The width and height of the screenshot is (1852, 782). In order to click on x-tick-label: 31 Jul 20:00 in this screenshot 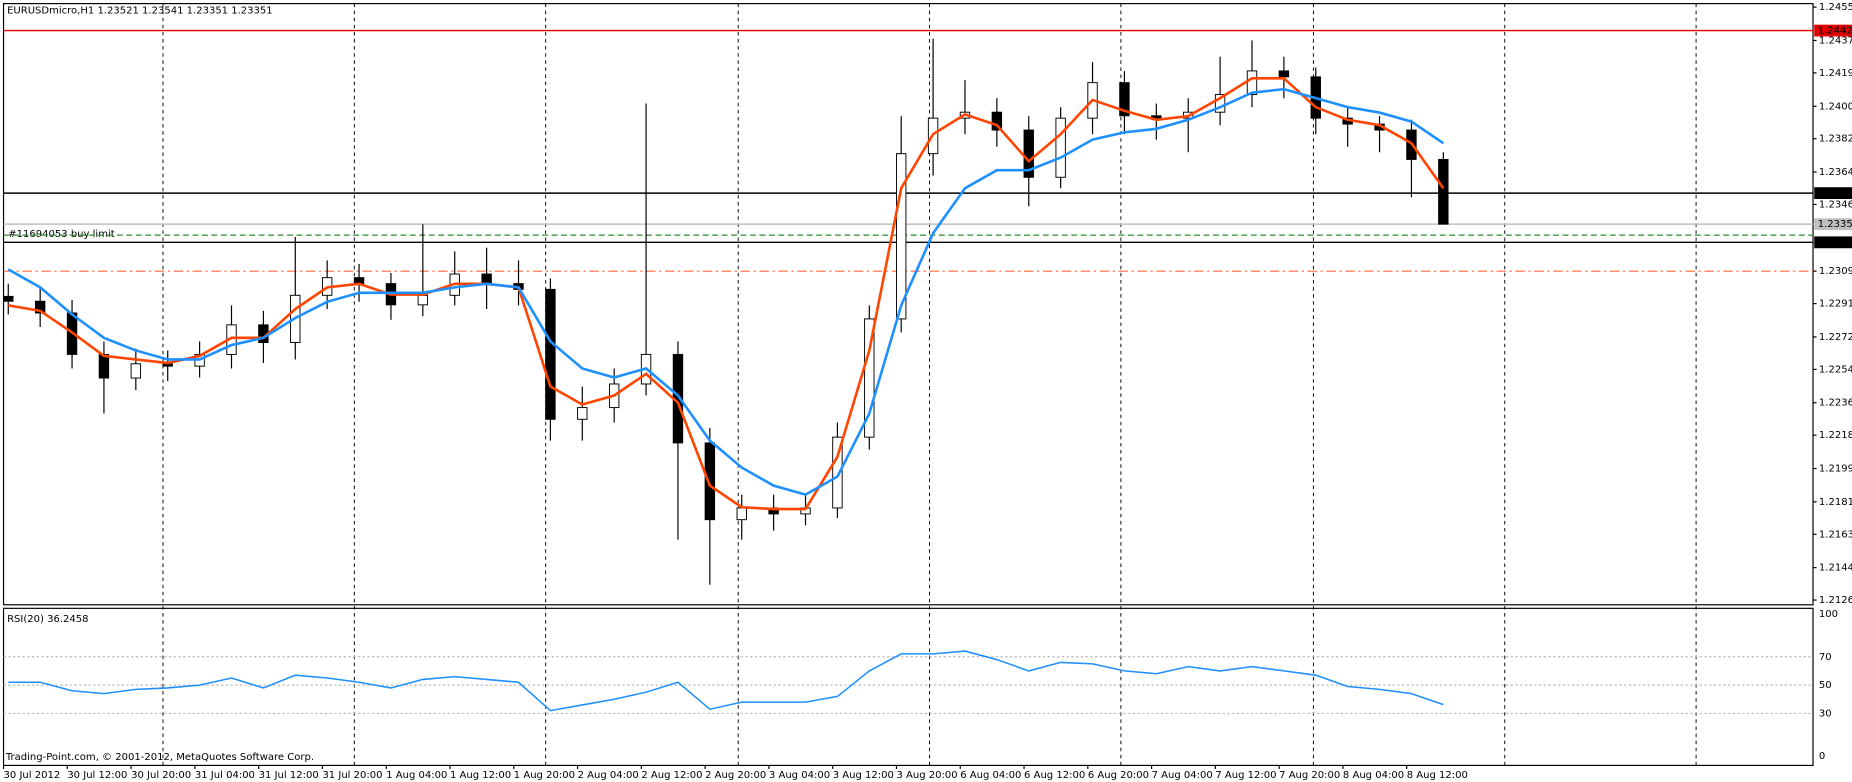, I will do `click(352, 775)`.